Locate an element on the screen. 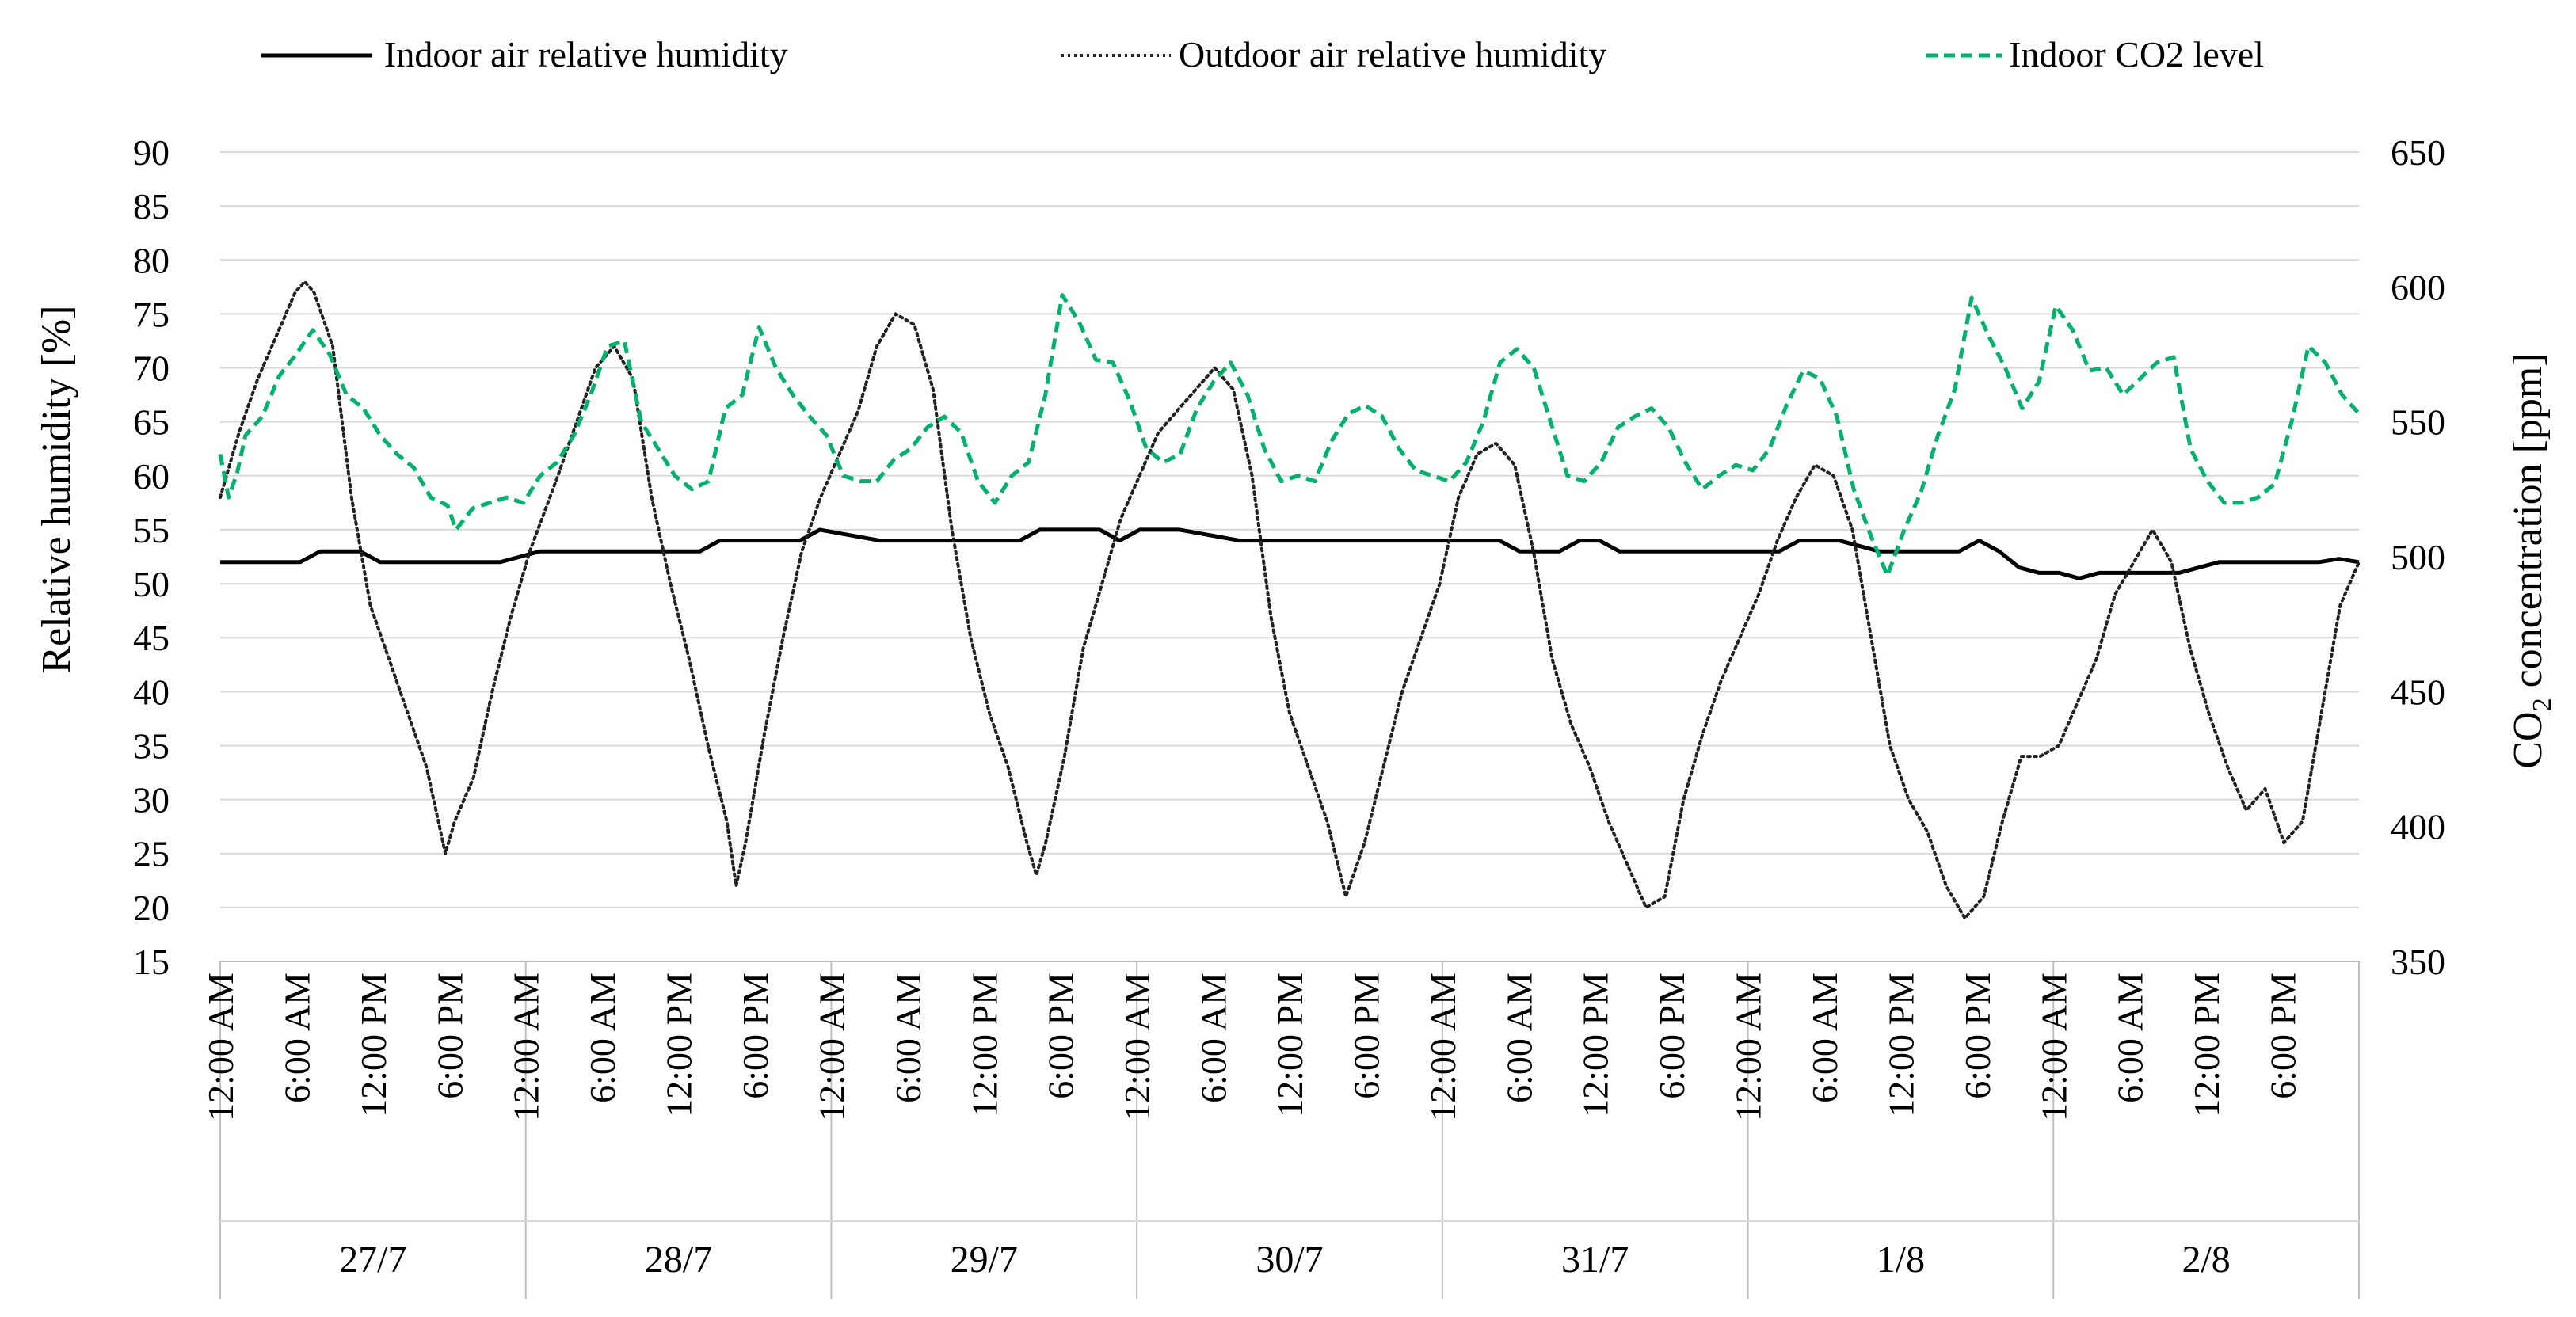 Image resolution: width=2576 pixels, height=1317 pixels. x-day-label: 1/8 is located at coordinates (1901, 1260).